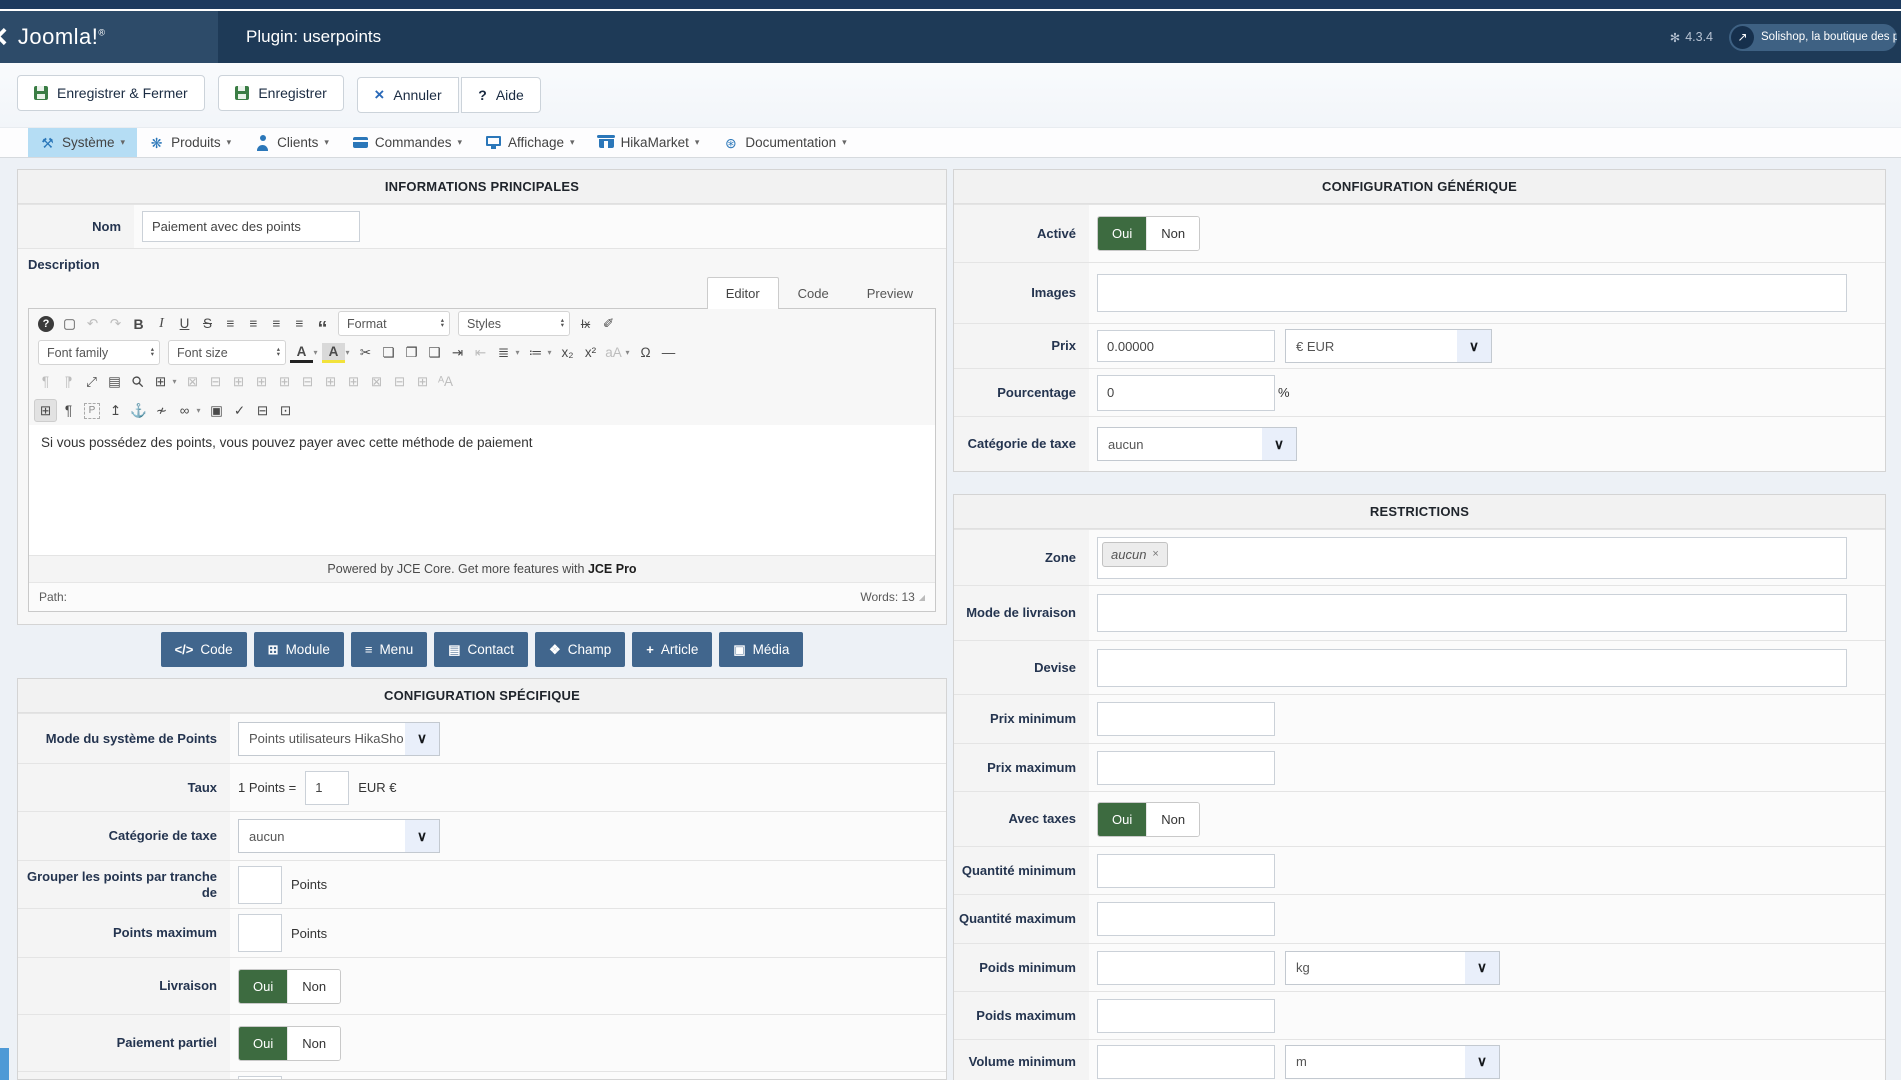 The height and width of the screenshot is (1080, 1901). What do you see at coordinates (1186, 719) in the screenshot?
I see `prix-min-input` at bounding box center [1186, 719].